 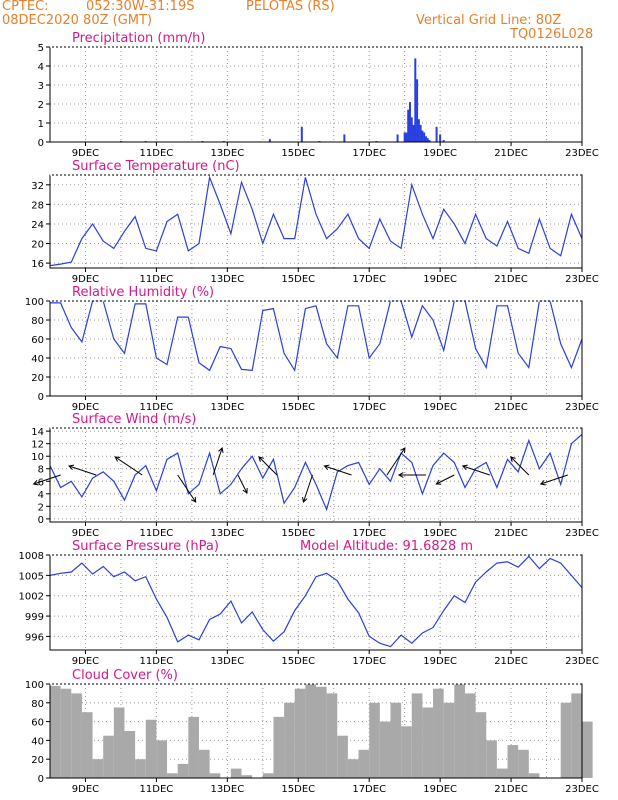 What do you see at coordinates (37, 359) in the screenshot?
I see `rh-ytick-label: 40` at bounding box center [37, 359].